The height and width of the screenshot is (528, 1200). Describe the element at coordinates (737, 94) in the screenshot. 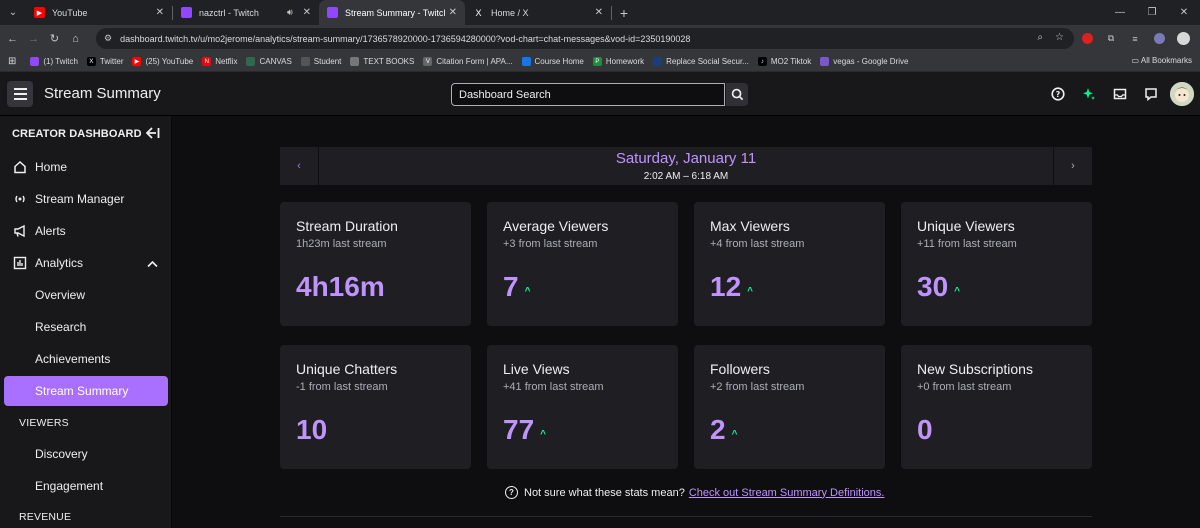

I see `search-button` at that location.